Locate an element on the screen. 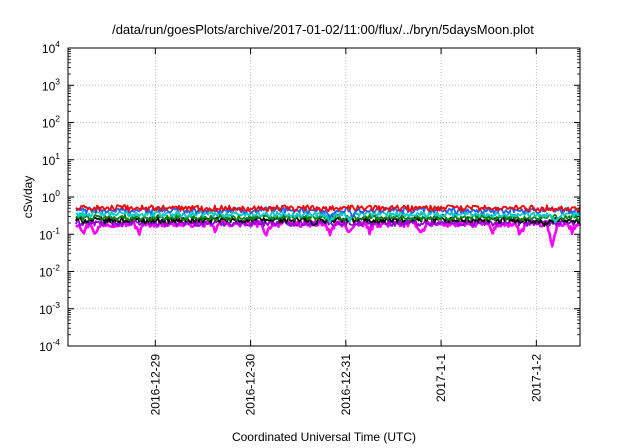 The image size is (640, 448). y-tick-label: 10³ is located at coordinates (51, 84).